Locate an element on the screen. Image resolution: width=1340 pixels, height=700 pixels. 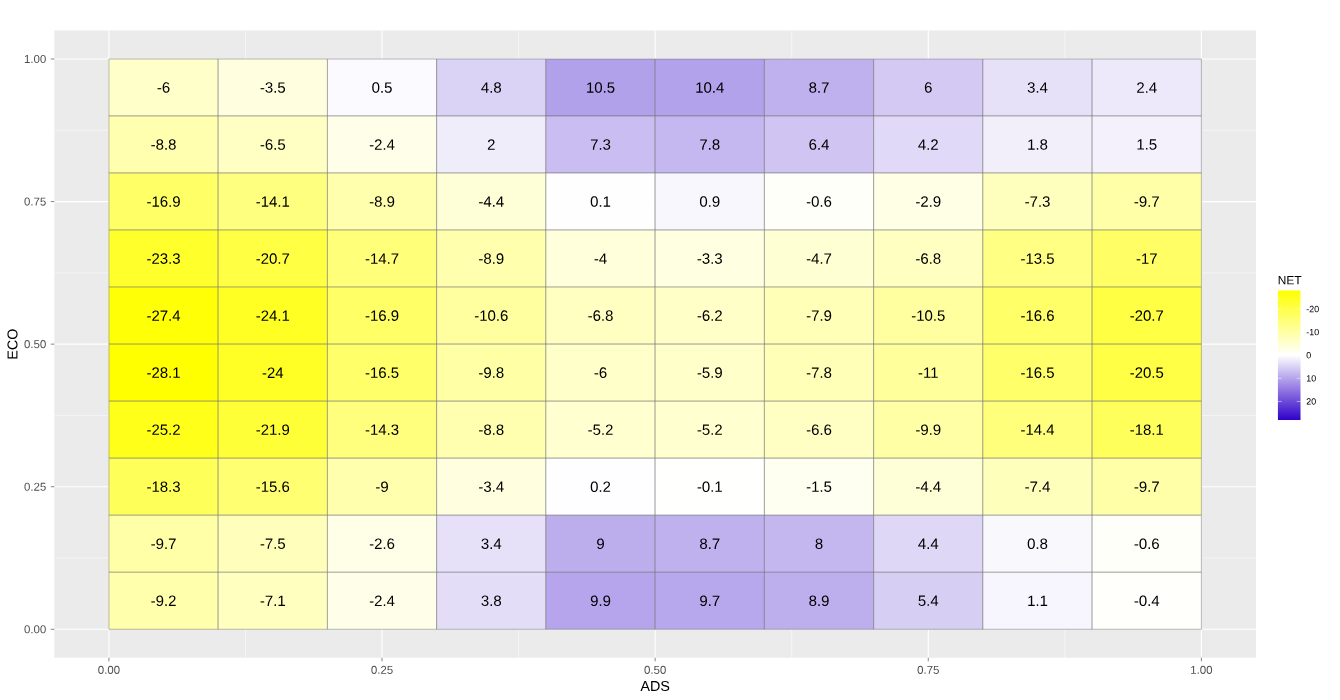
data-label: -14.4 is located at coordinates (1038, 429).